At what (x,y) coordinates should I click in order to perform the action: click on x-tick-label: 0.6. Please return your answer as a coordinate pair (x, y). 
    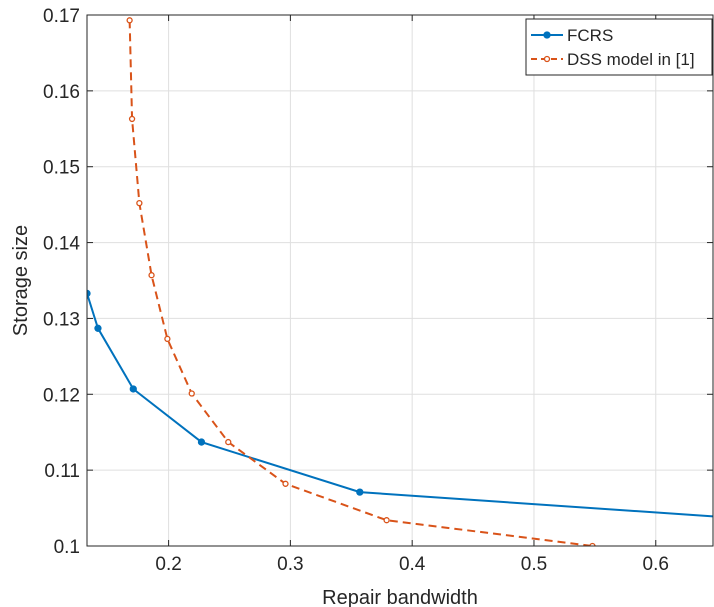
    Looking at the image, I should click on (656, 564).